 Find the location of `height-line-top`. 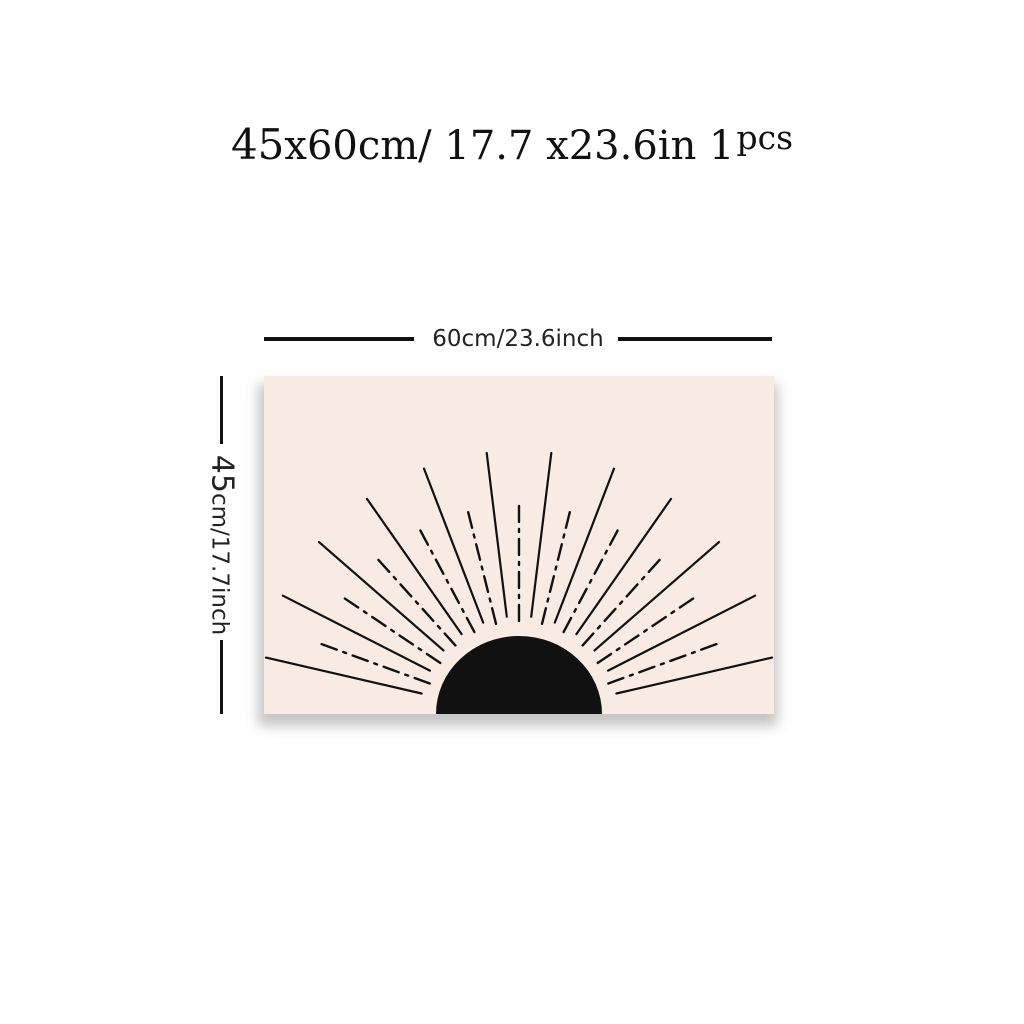

height-line-top is located at coordinates (221, 410).